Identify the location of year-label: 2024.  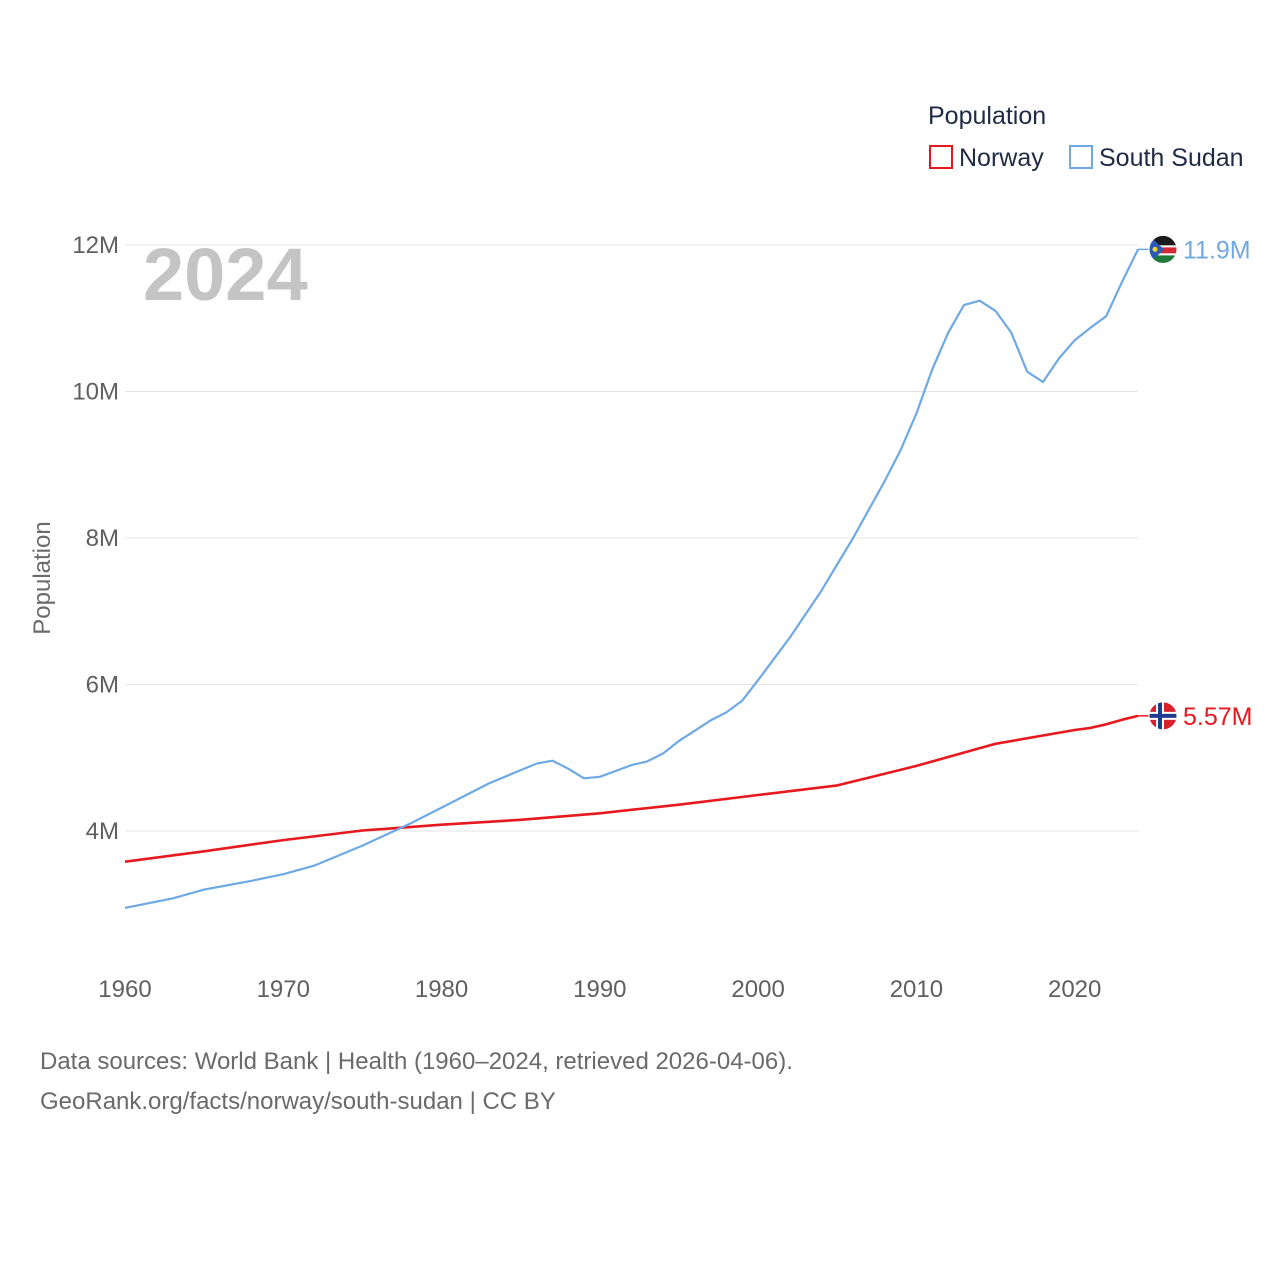
(225, 274).